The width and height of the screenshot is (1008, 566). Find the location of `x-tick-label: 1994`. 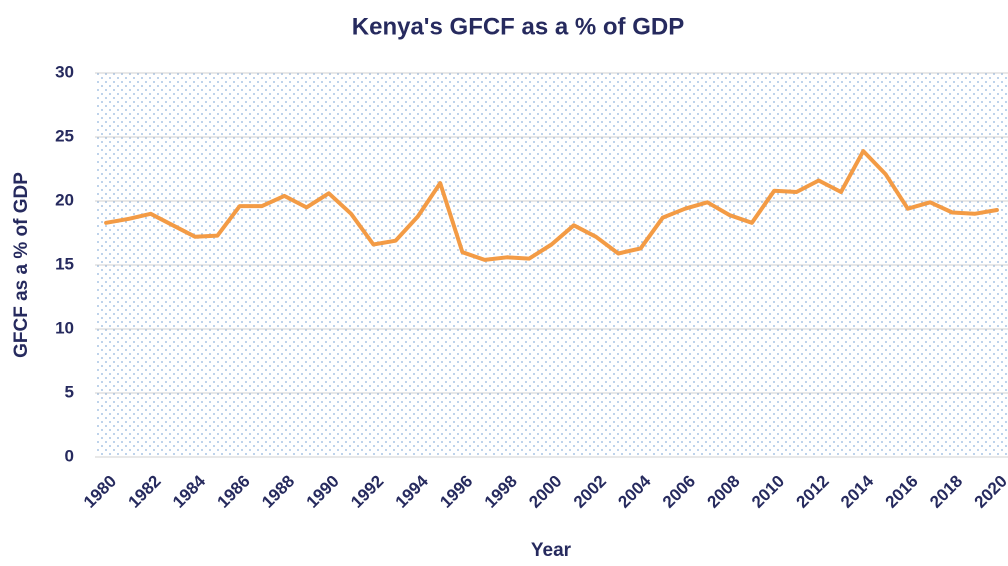

x-tick-label: 1994 is located at coordinates (412, 491).